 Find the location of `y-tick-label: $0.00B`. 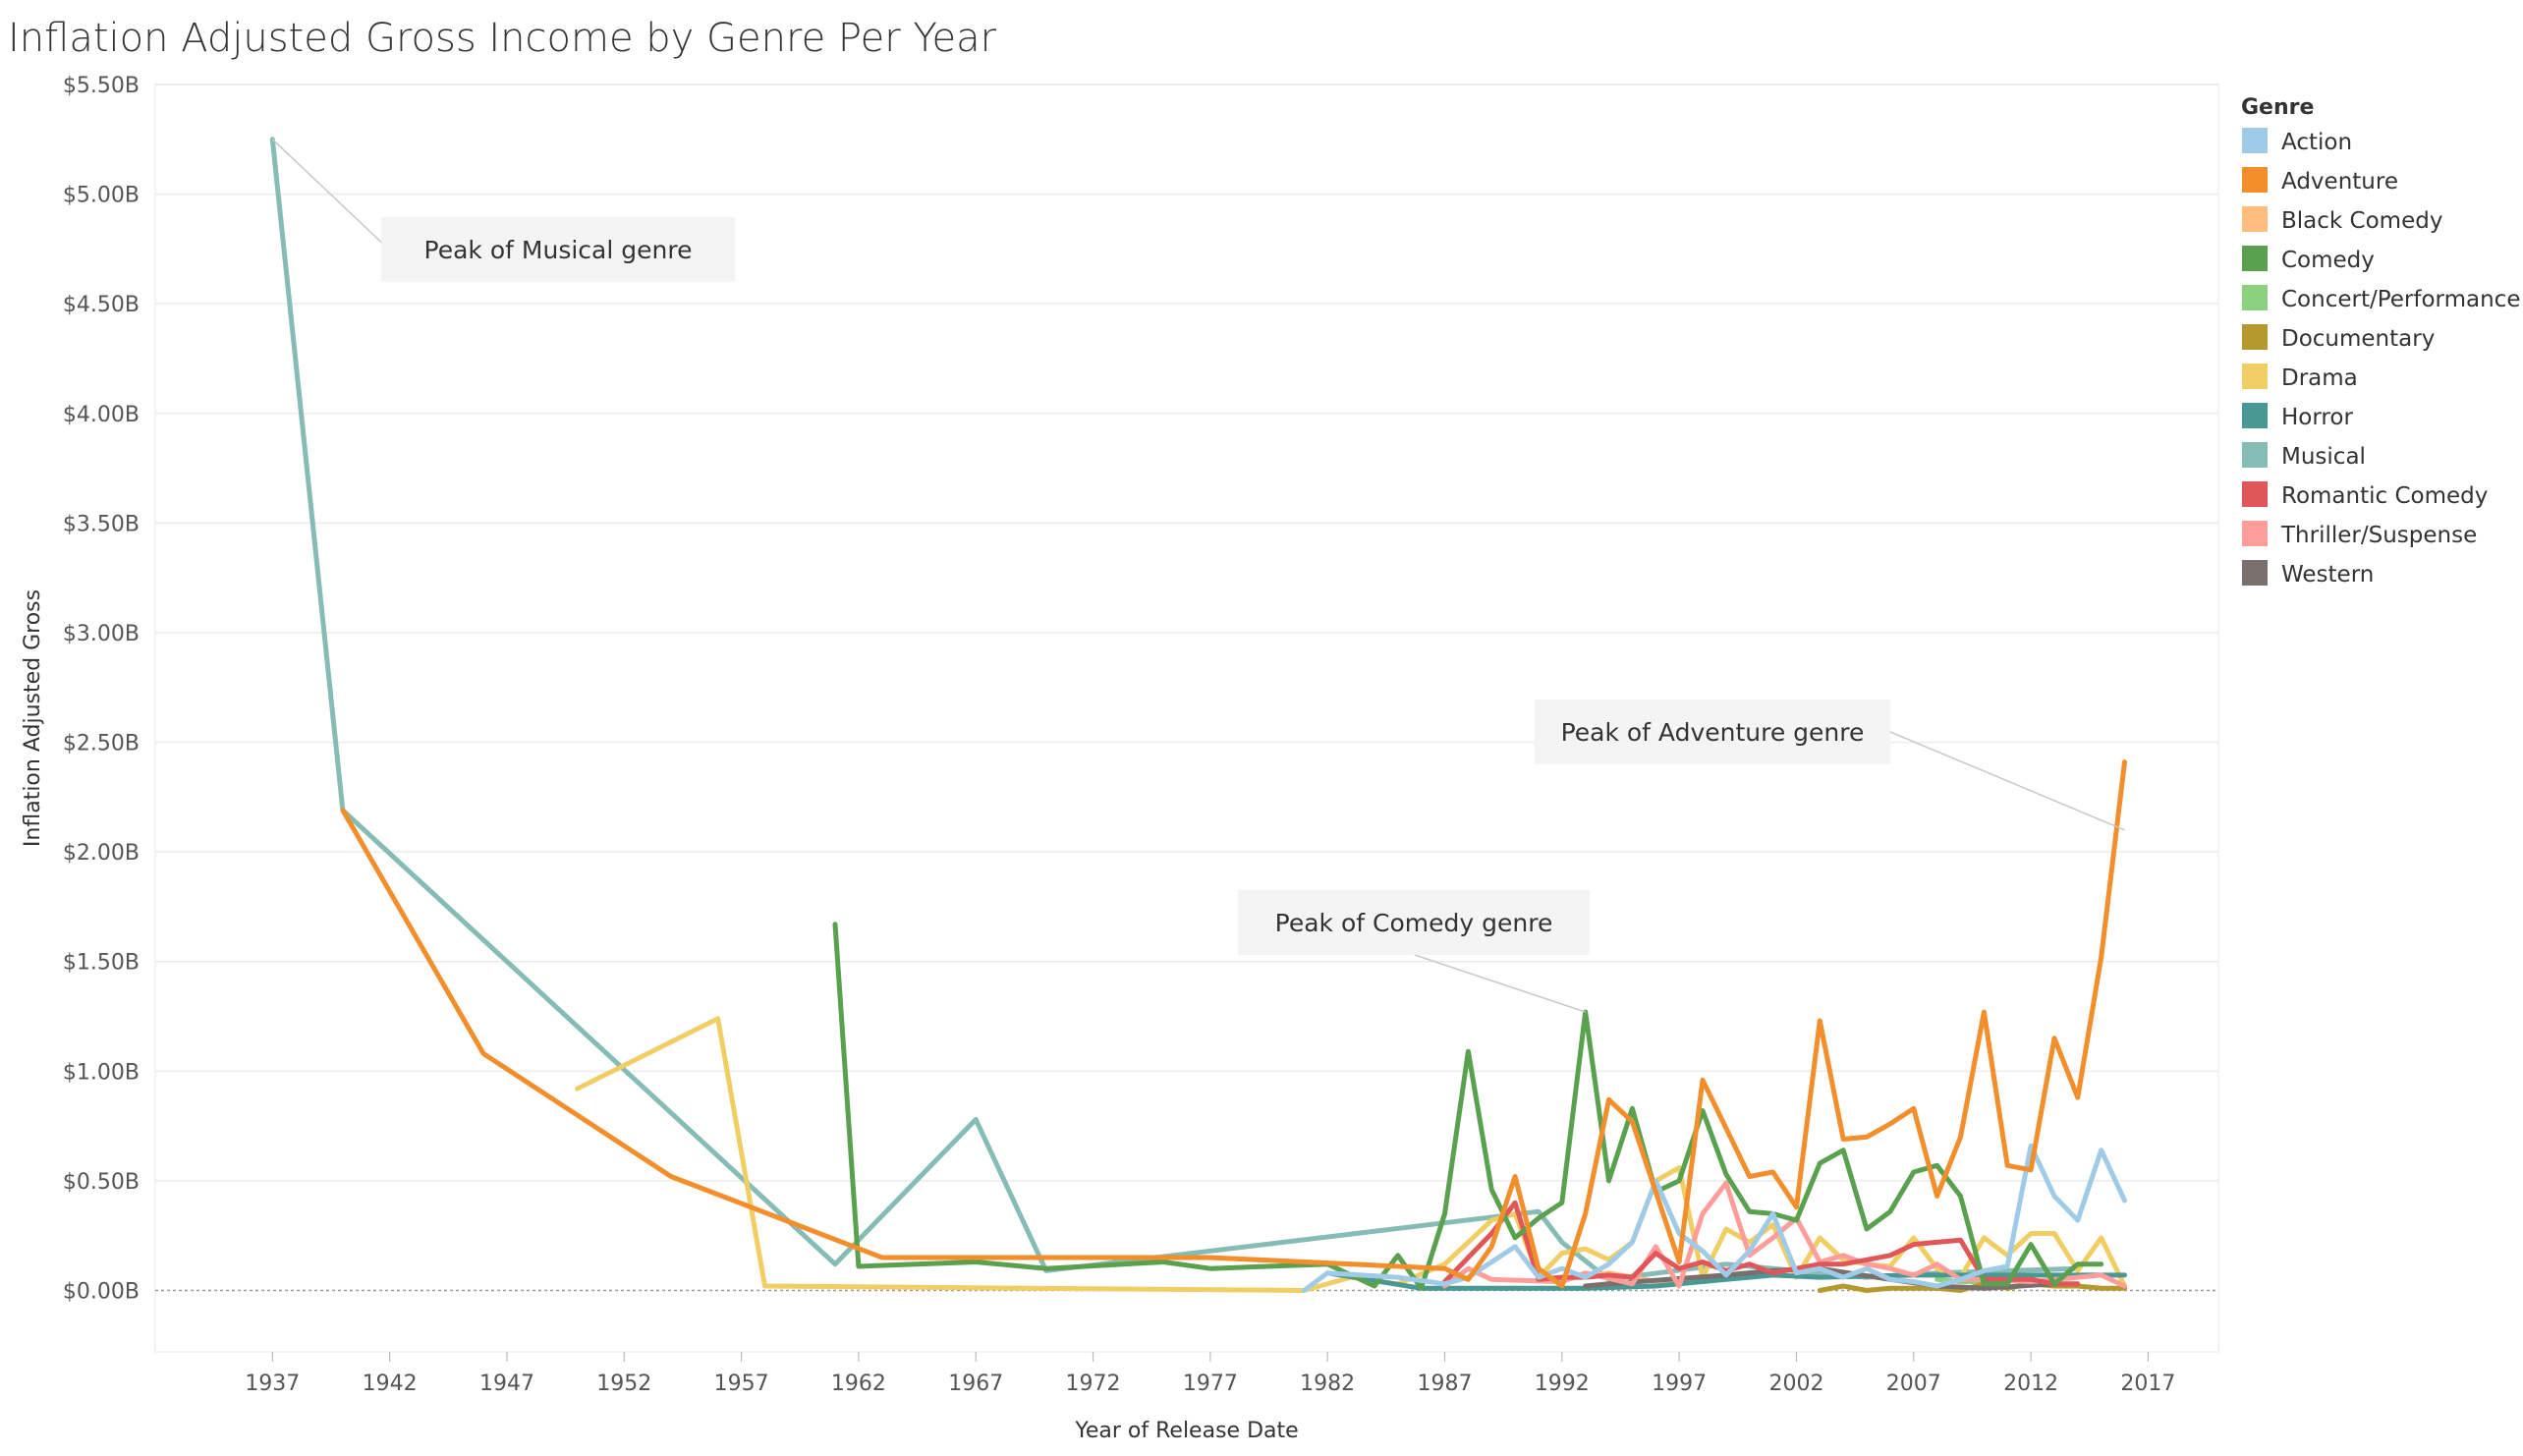

y-tick-label: $0.00B is located at coordinates (101, 1292).